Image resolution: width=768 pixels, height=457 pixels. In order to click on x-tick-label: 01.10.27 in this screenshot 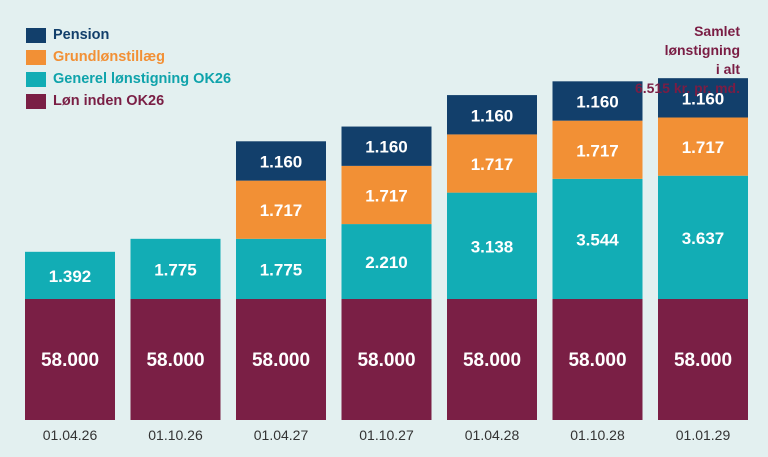, I will do `click(386, 435)`.